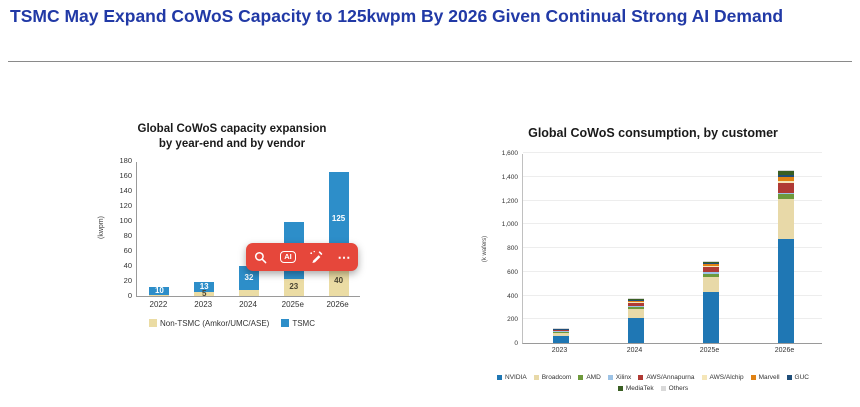 The width and height of the screenshot is (860, 407). What do you see at coordinates (158, 304) in the screenshot?
I see `x-axis-label: 2022` at bounding box center [158, 304].